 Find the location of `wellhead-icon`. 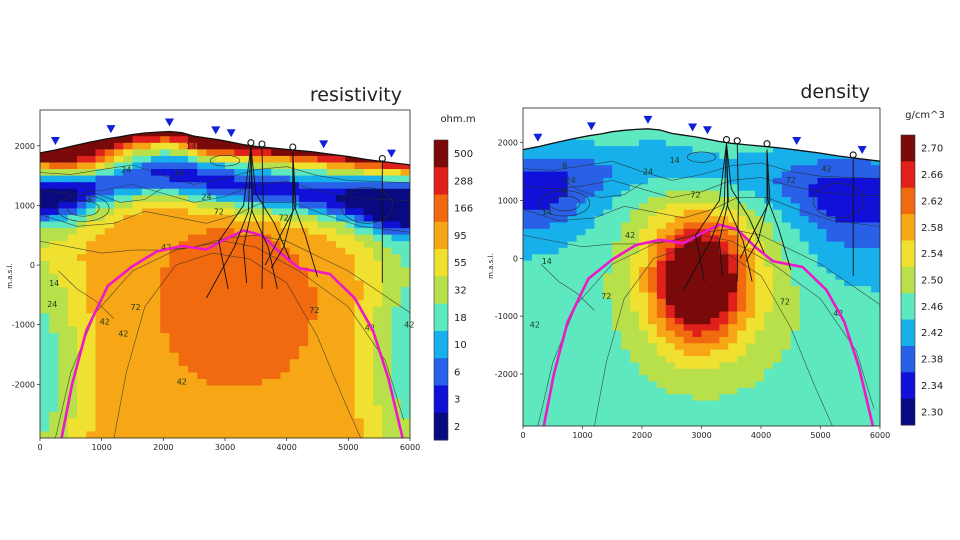

wellhead-icon is located at coordinates (251, 143).